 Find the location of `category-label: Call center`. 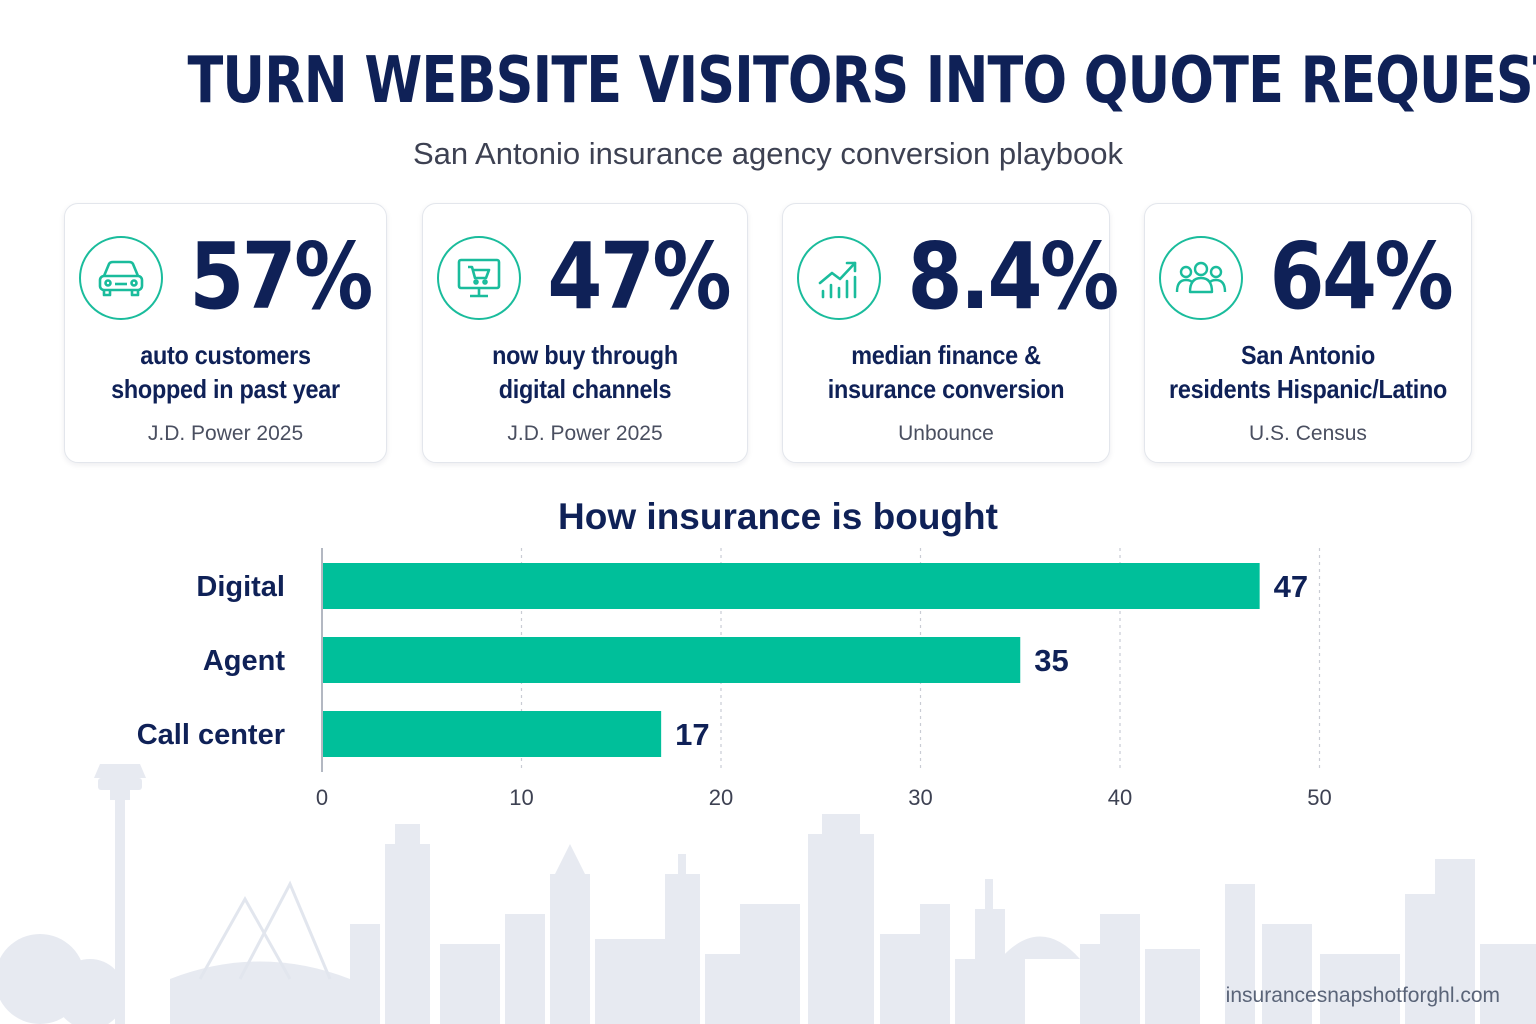

category-label: Call center is located at coordinates (211, 735).